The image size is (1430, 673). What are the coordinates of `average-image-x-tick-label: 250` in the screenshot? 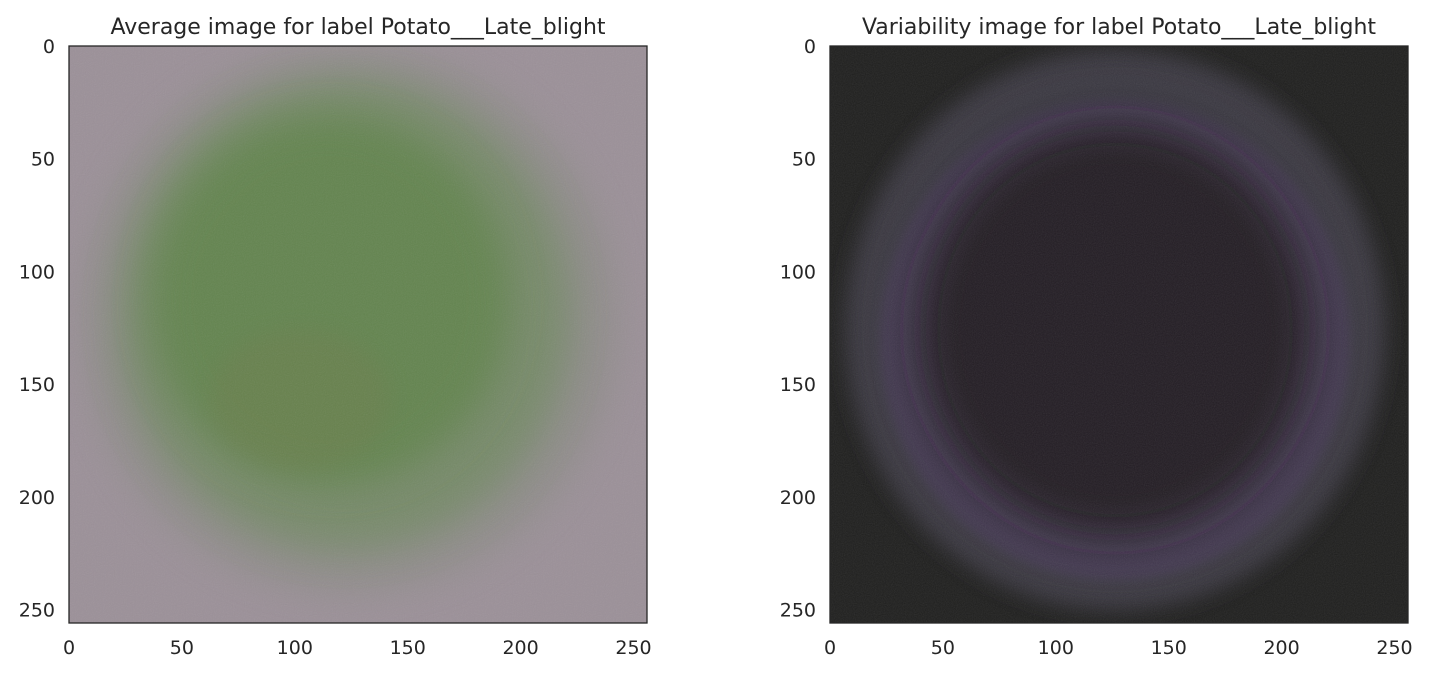 It's located at (633, 648).